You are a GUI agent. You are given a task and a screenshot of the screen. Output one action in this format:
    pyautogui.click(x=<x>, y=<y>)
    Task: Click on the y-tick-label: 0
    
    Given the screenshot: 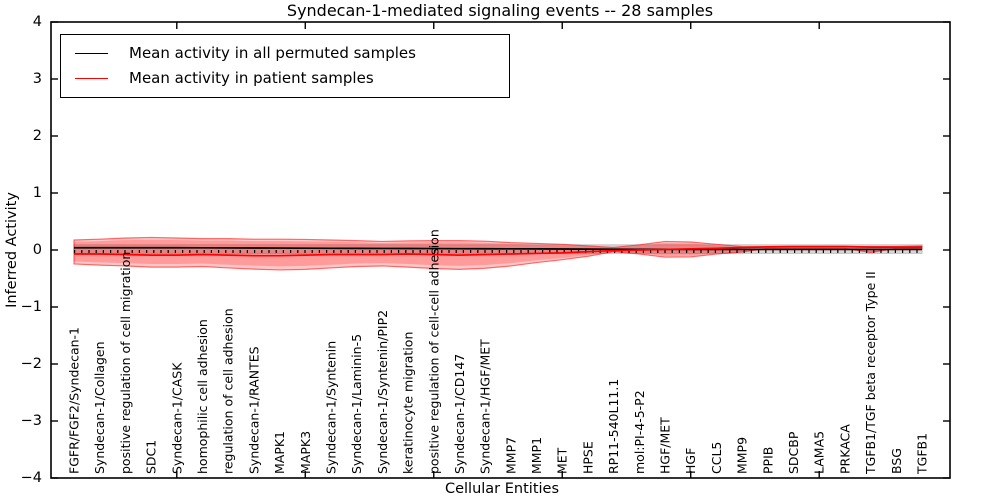 What is the action you would take?
    pyautogui.click(x=37, y=250)
    